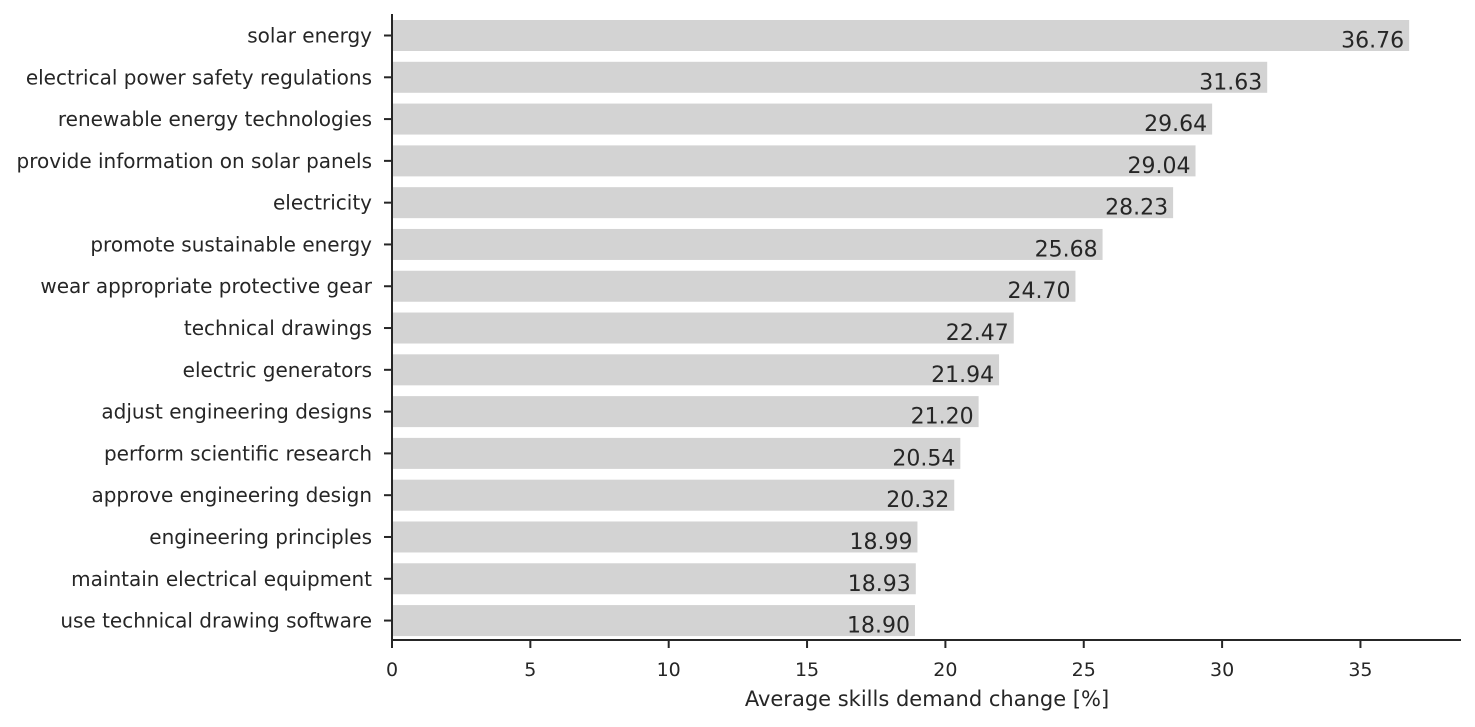 Image resolution: width=1475 pixels, height=727 pixels. Describe the element at coordinates (879, 584) in the screenshot. I see `data-label: 18.93` at that location.